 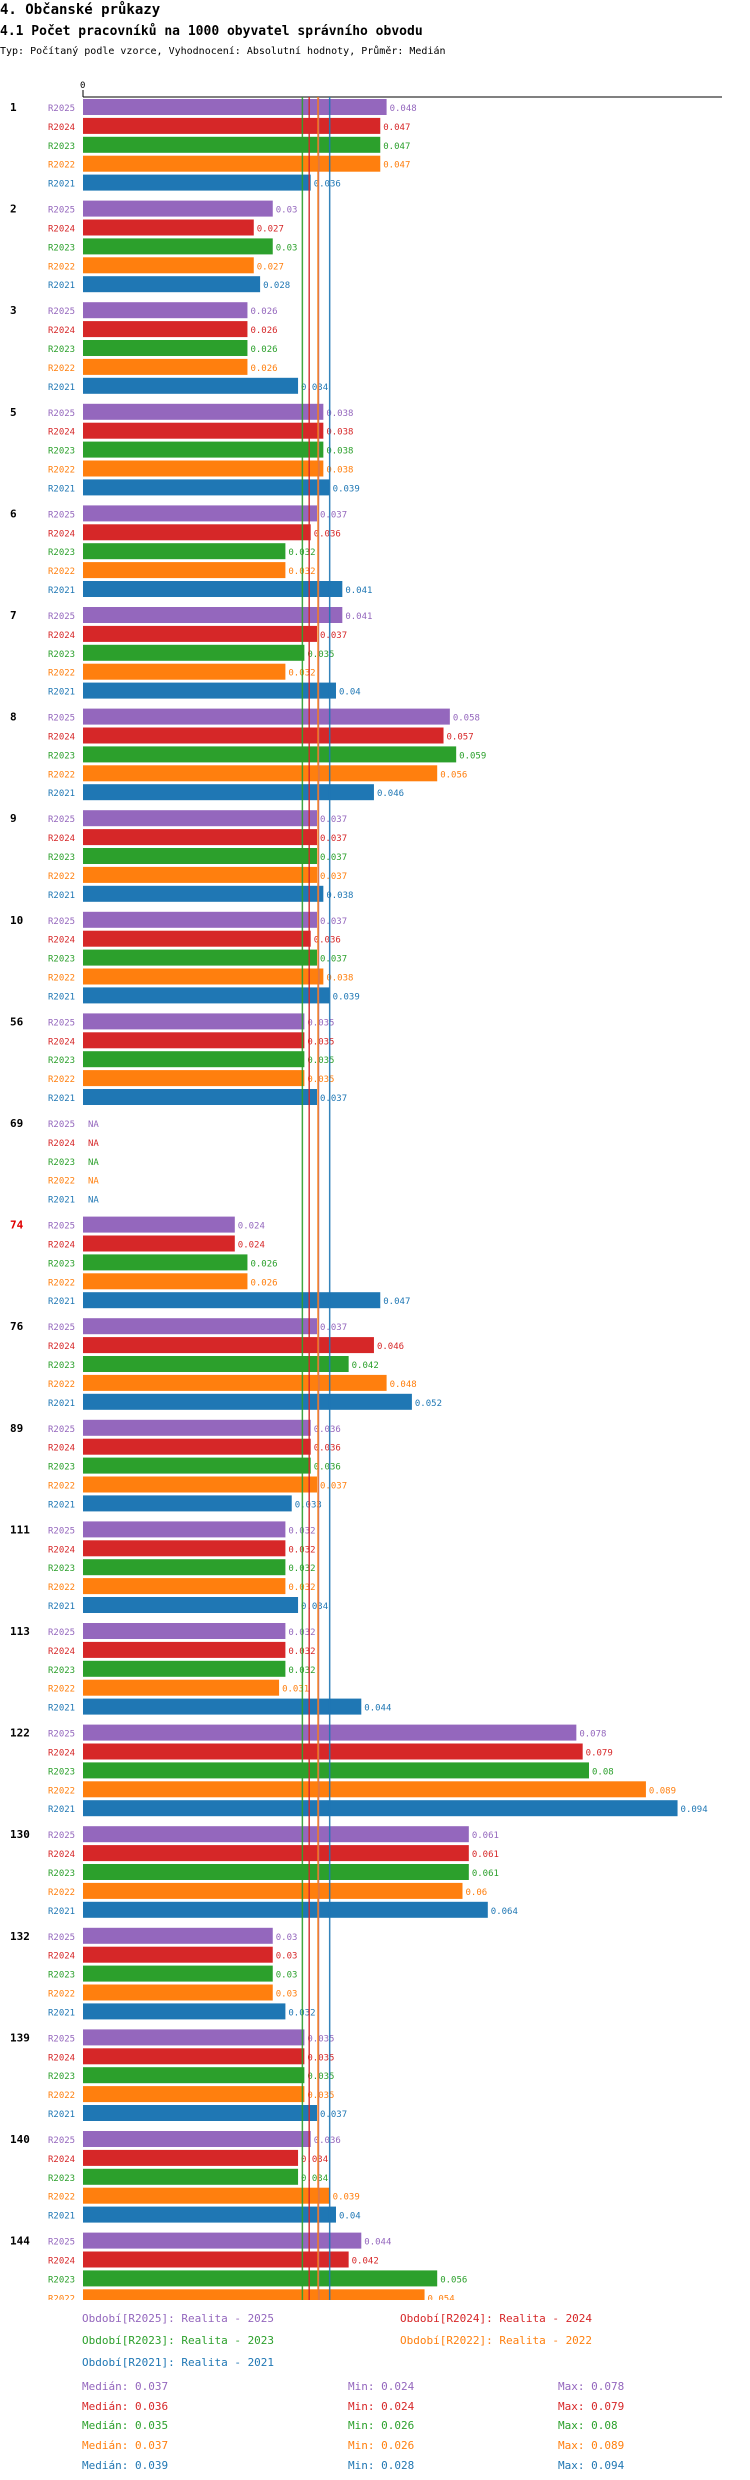 What do you see at coordinates (13, 818) in the screenshot?
I see `group-label: 9` at bounding box center [13, 818].